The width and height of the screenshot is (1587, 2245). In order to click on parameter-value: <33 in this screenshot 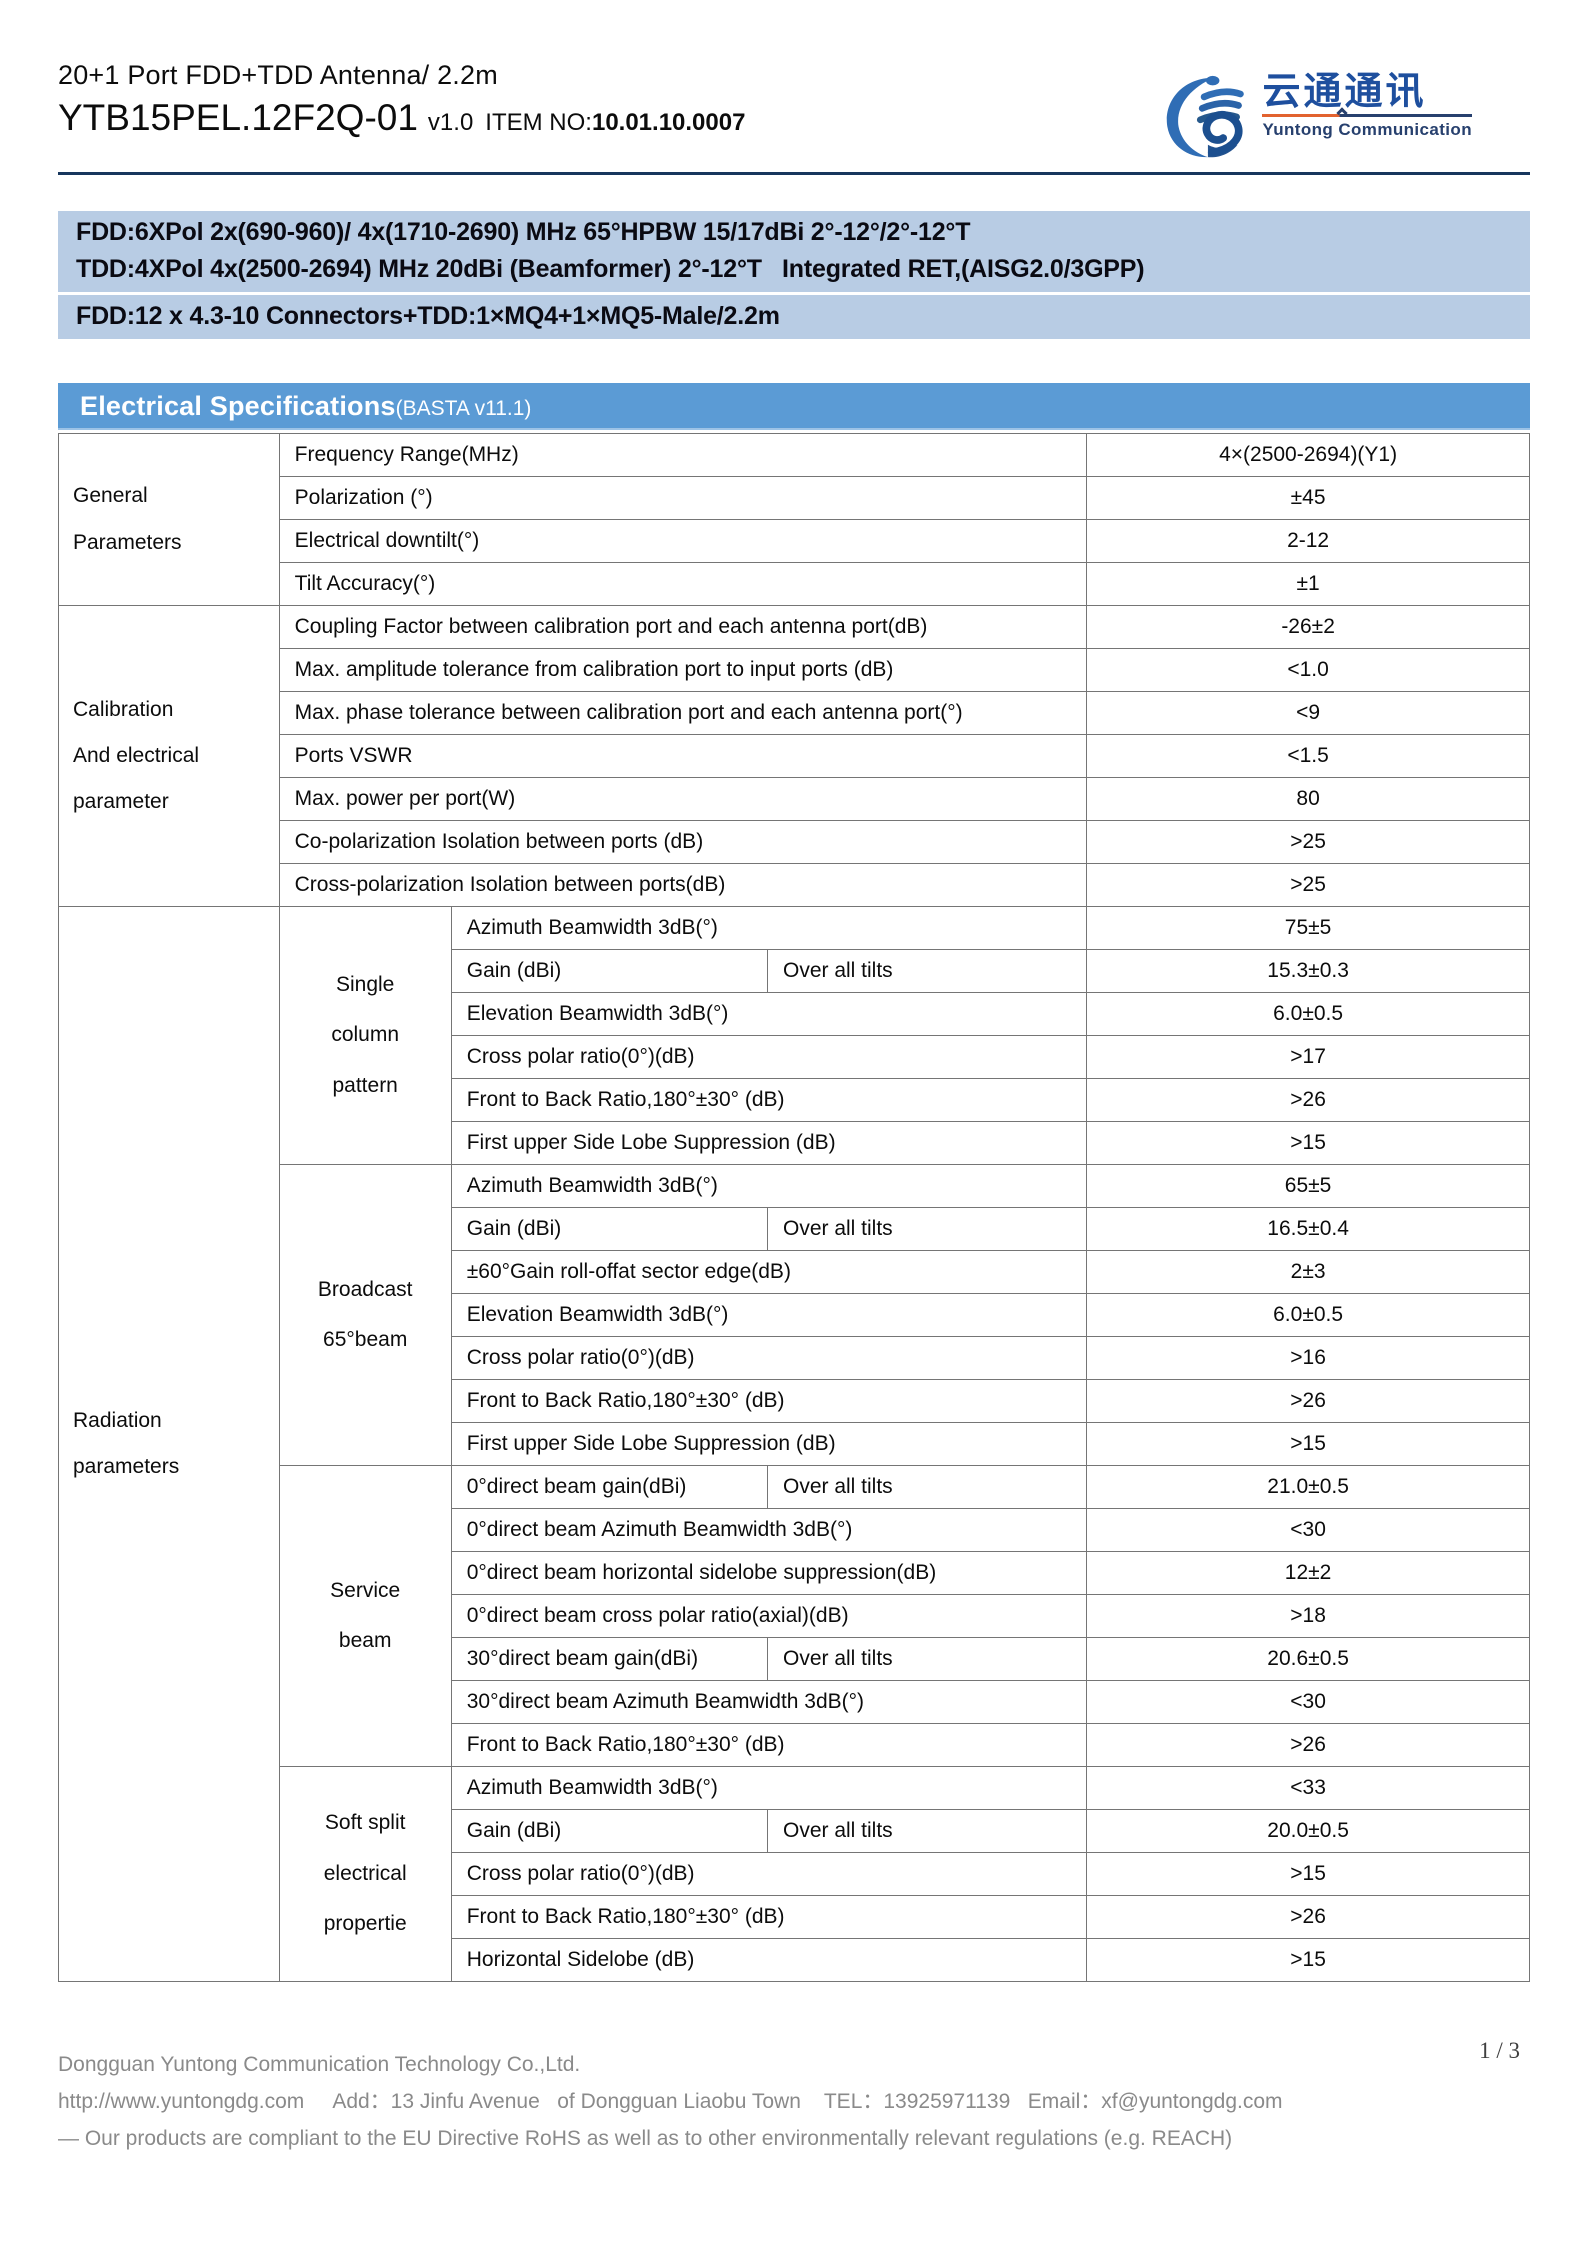, I will do `click(1308, 1788)`.